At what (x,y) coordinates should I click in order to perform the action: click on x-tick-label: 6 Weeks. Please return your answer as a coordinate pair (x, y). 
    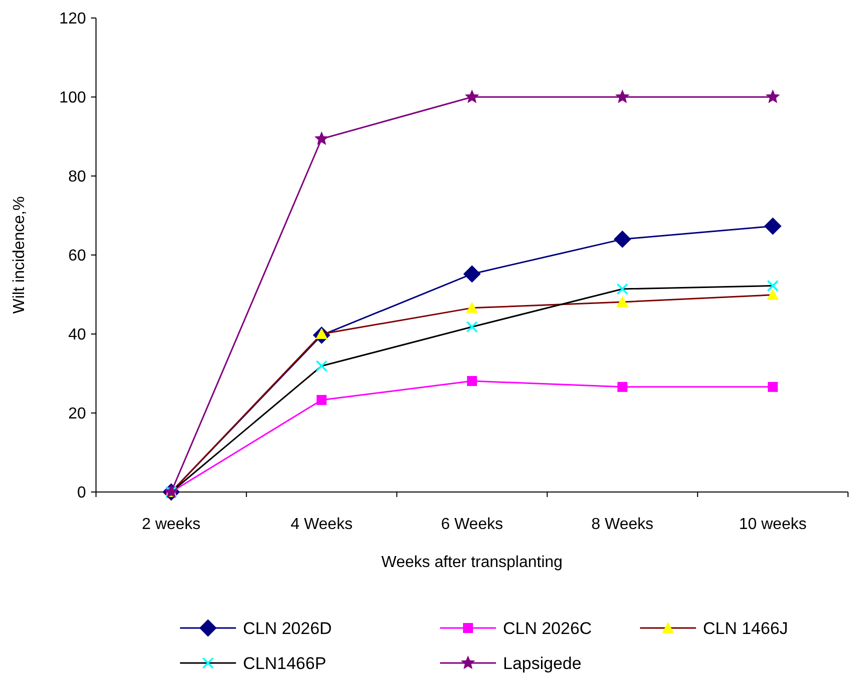
    Looking at the image, I should click on (472, 524).